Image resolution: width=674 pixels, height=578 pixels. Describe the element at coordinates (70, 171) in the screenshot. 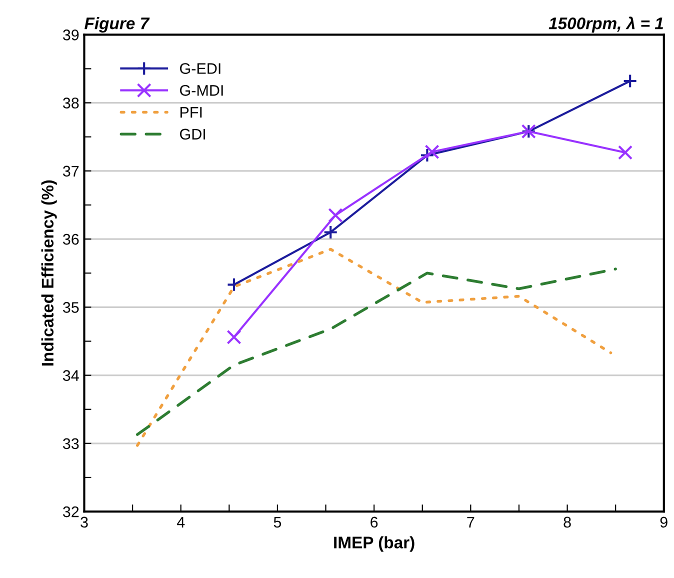

I see `y-tick-label: 37` at that location.